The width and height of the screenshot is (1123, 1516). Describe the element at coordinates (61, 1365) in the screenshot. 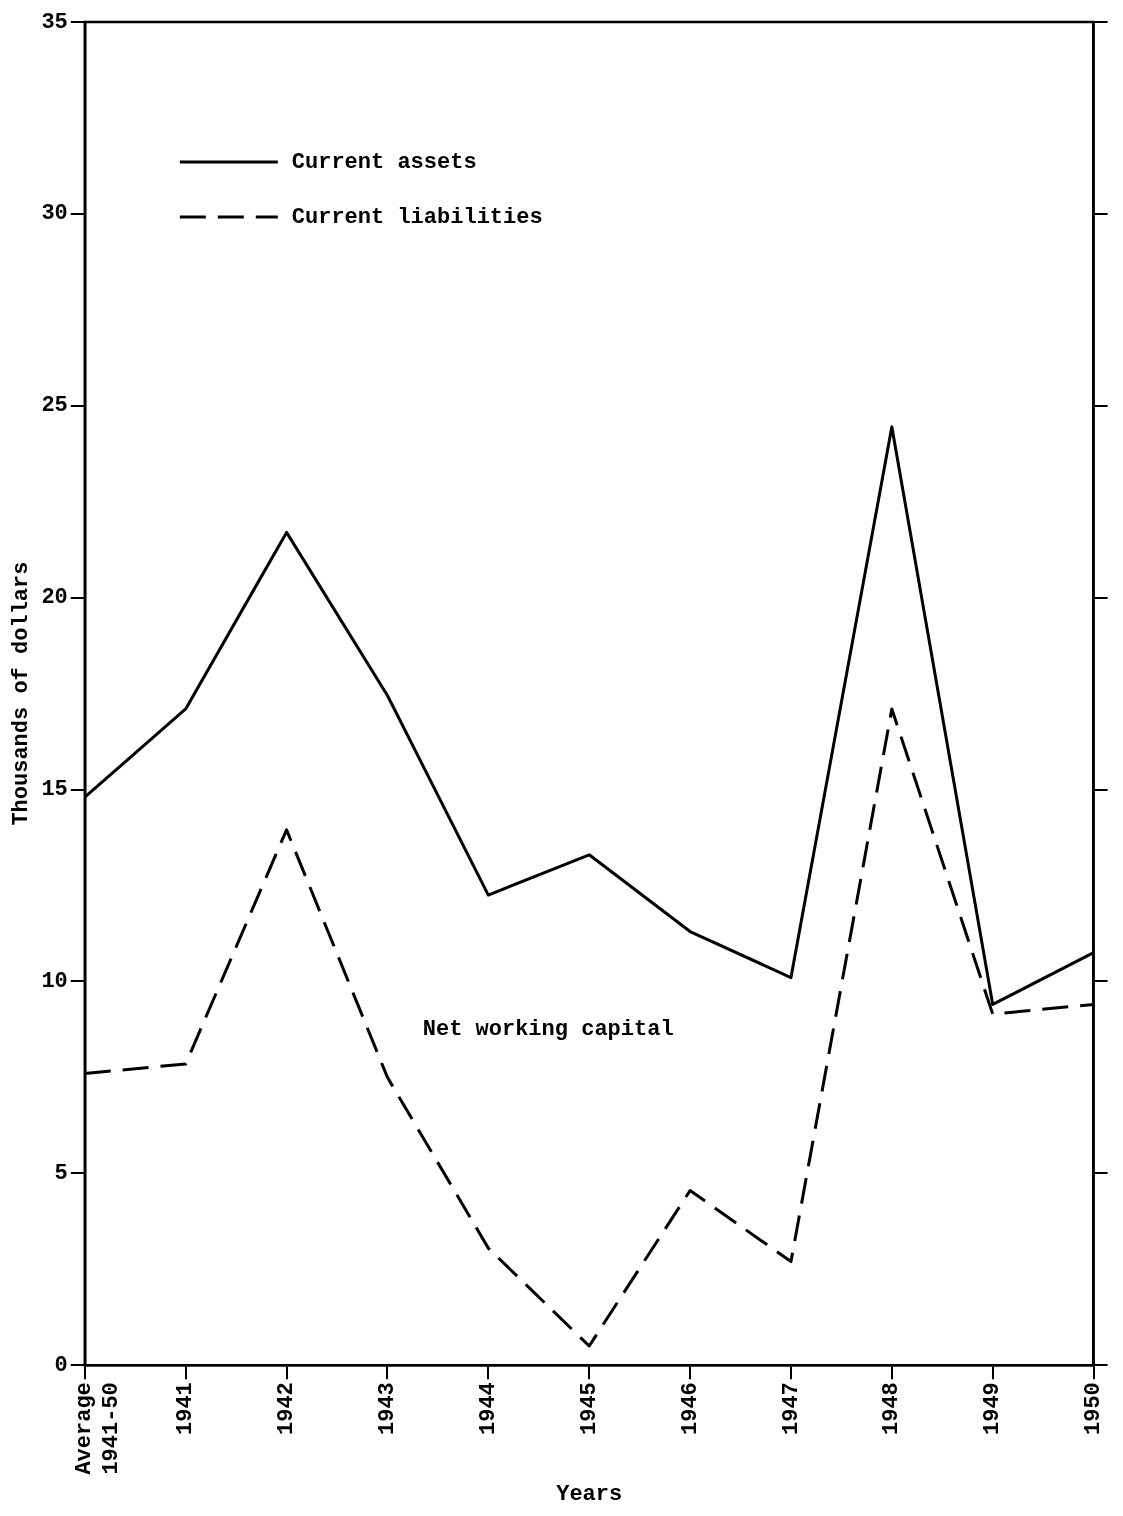

I see `y-tick-label: 0` at that location.